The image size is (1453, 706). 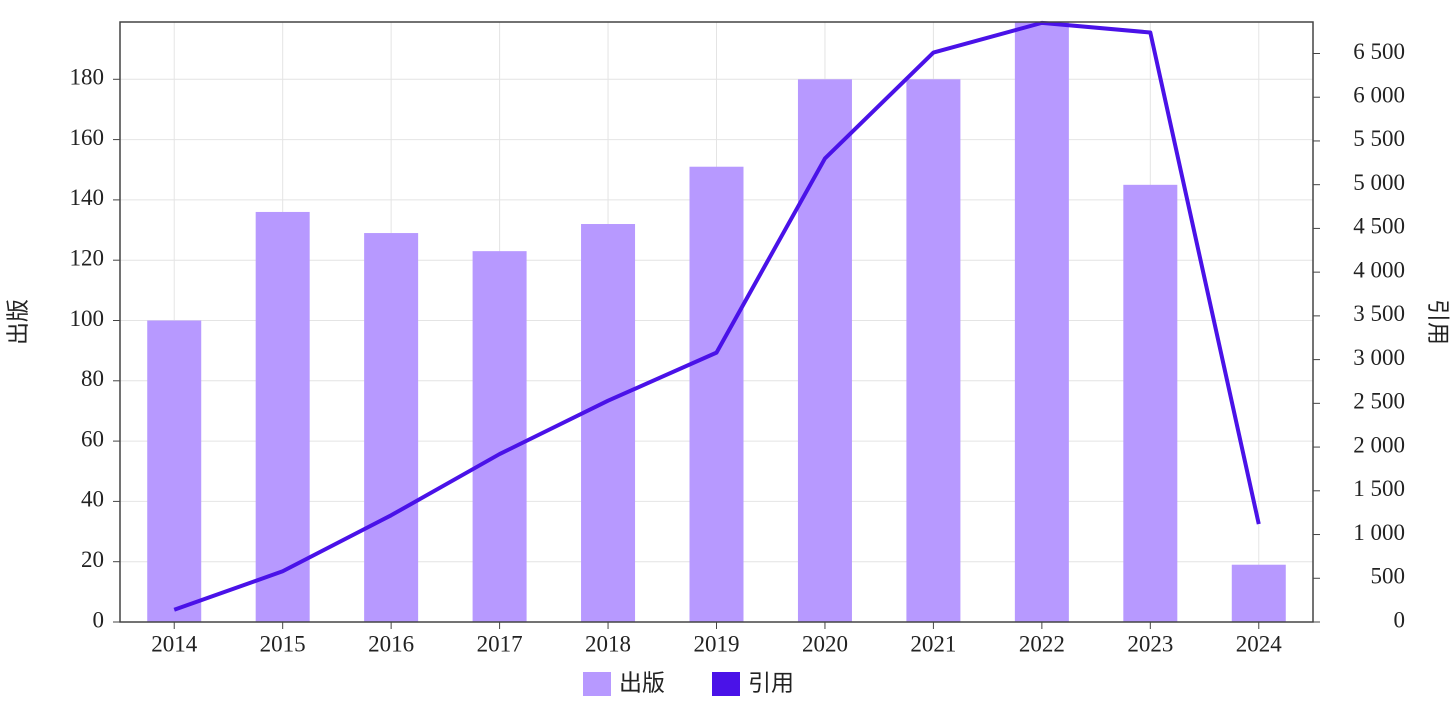 What do you see at coordinates (92, 438) in the screenshot?
I see `y-tick-label: 60` at bounding box center [92, 438].